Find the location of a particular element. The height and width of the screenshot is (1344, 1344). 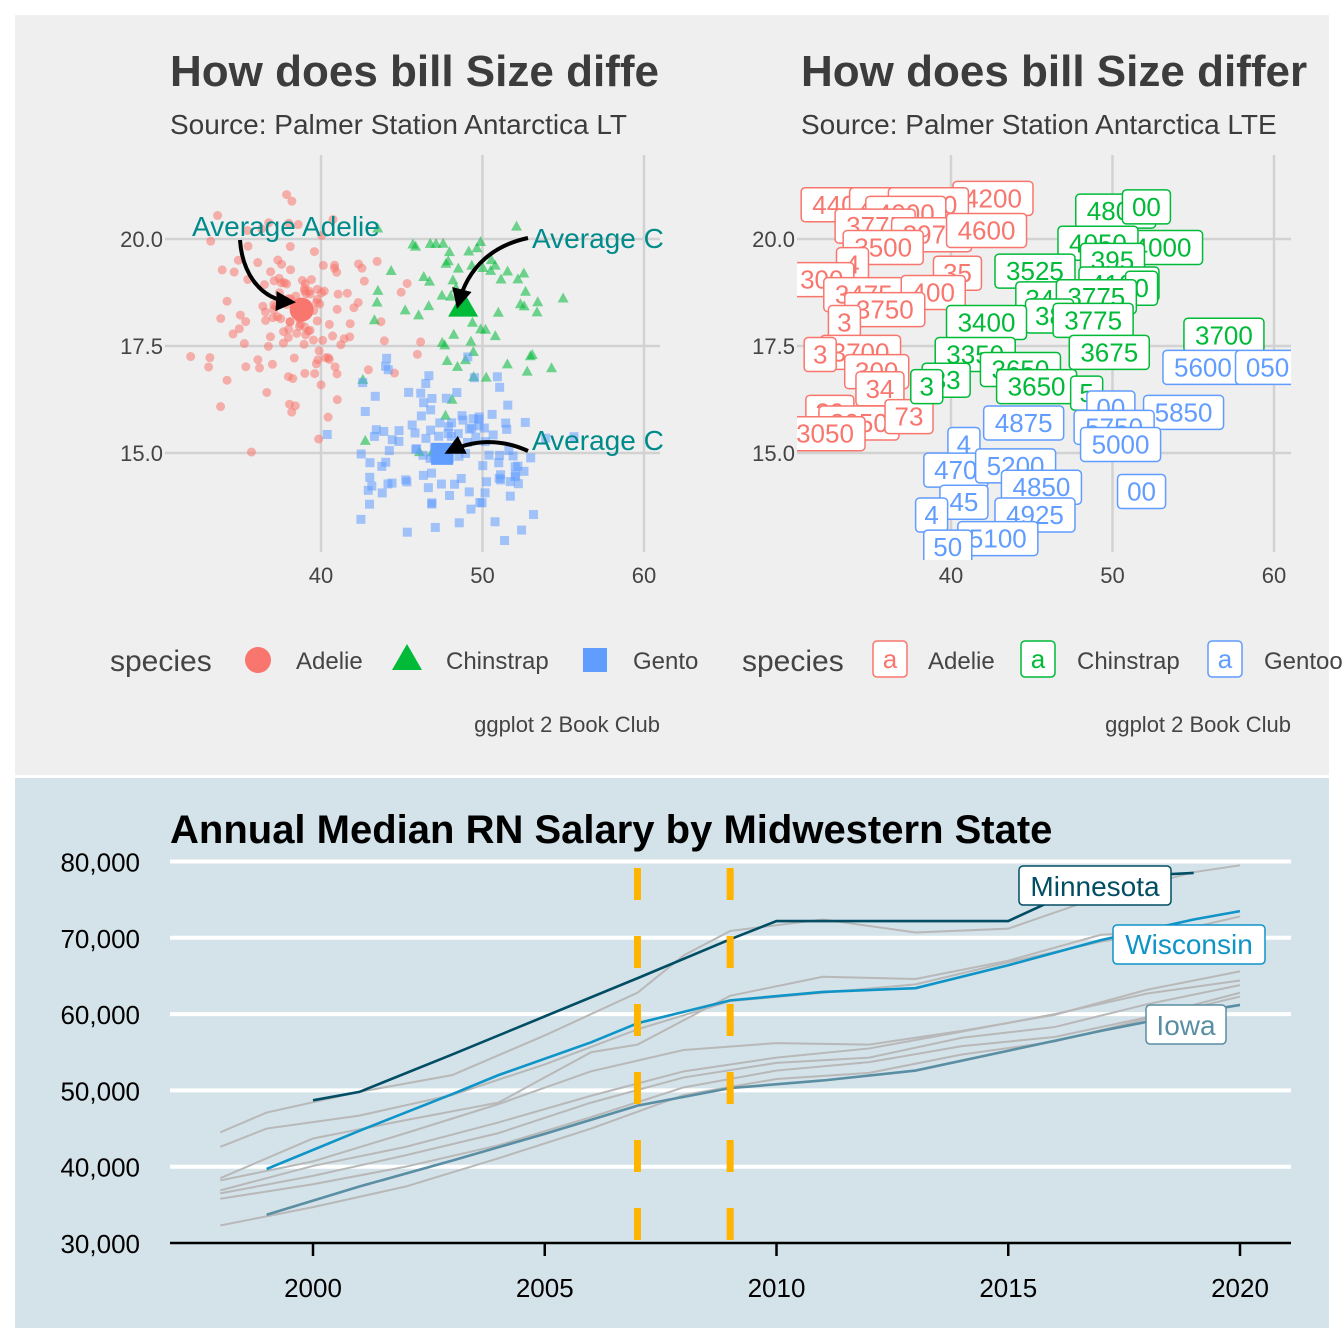

series-line-iowa is located at coordinates (753, 1110).